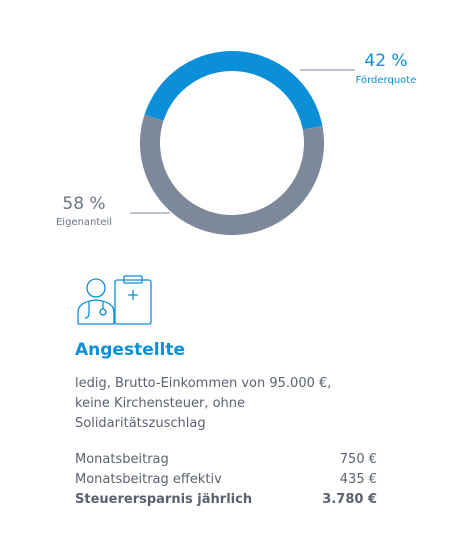 Image resolution: width=450 pixels, height=550 pixels. Describe the element at coordinates (349, 499) in the screenshot. I see `row-value: 3.780 €` at that location.